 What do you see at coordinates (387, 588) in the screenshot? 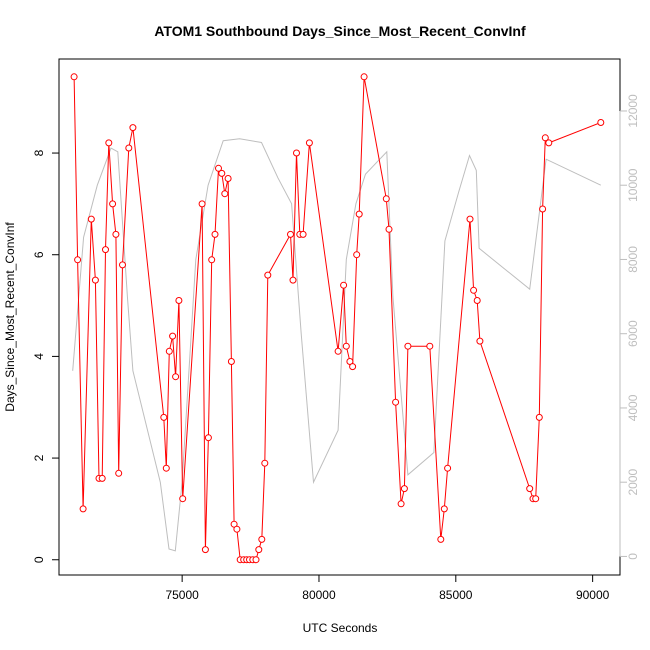
I see `x-axis: 75000 80000 85000 90000` at bounding box center [387, 588].